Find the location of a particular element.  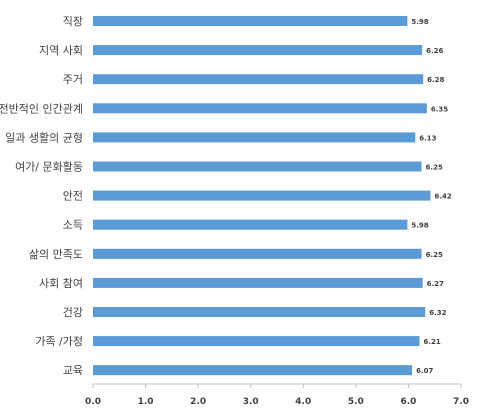

data-label: 6.27 is located at coordinates (435, 284).